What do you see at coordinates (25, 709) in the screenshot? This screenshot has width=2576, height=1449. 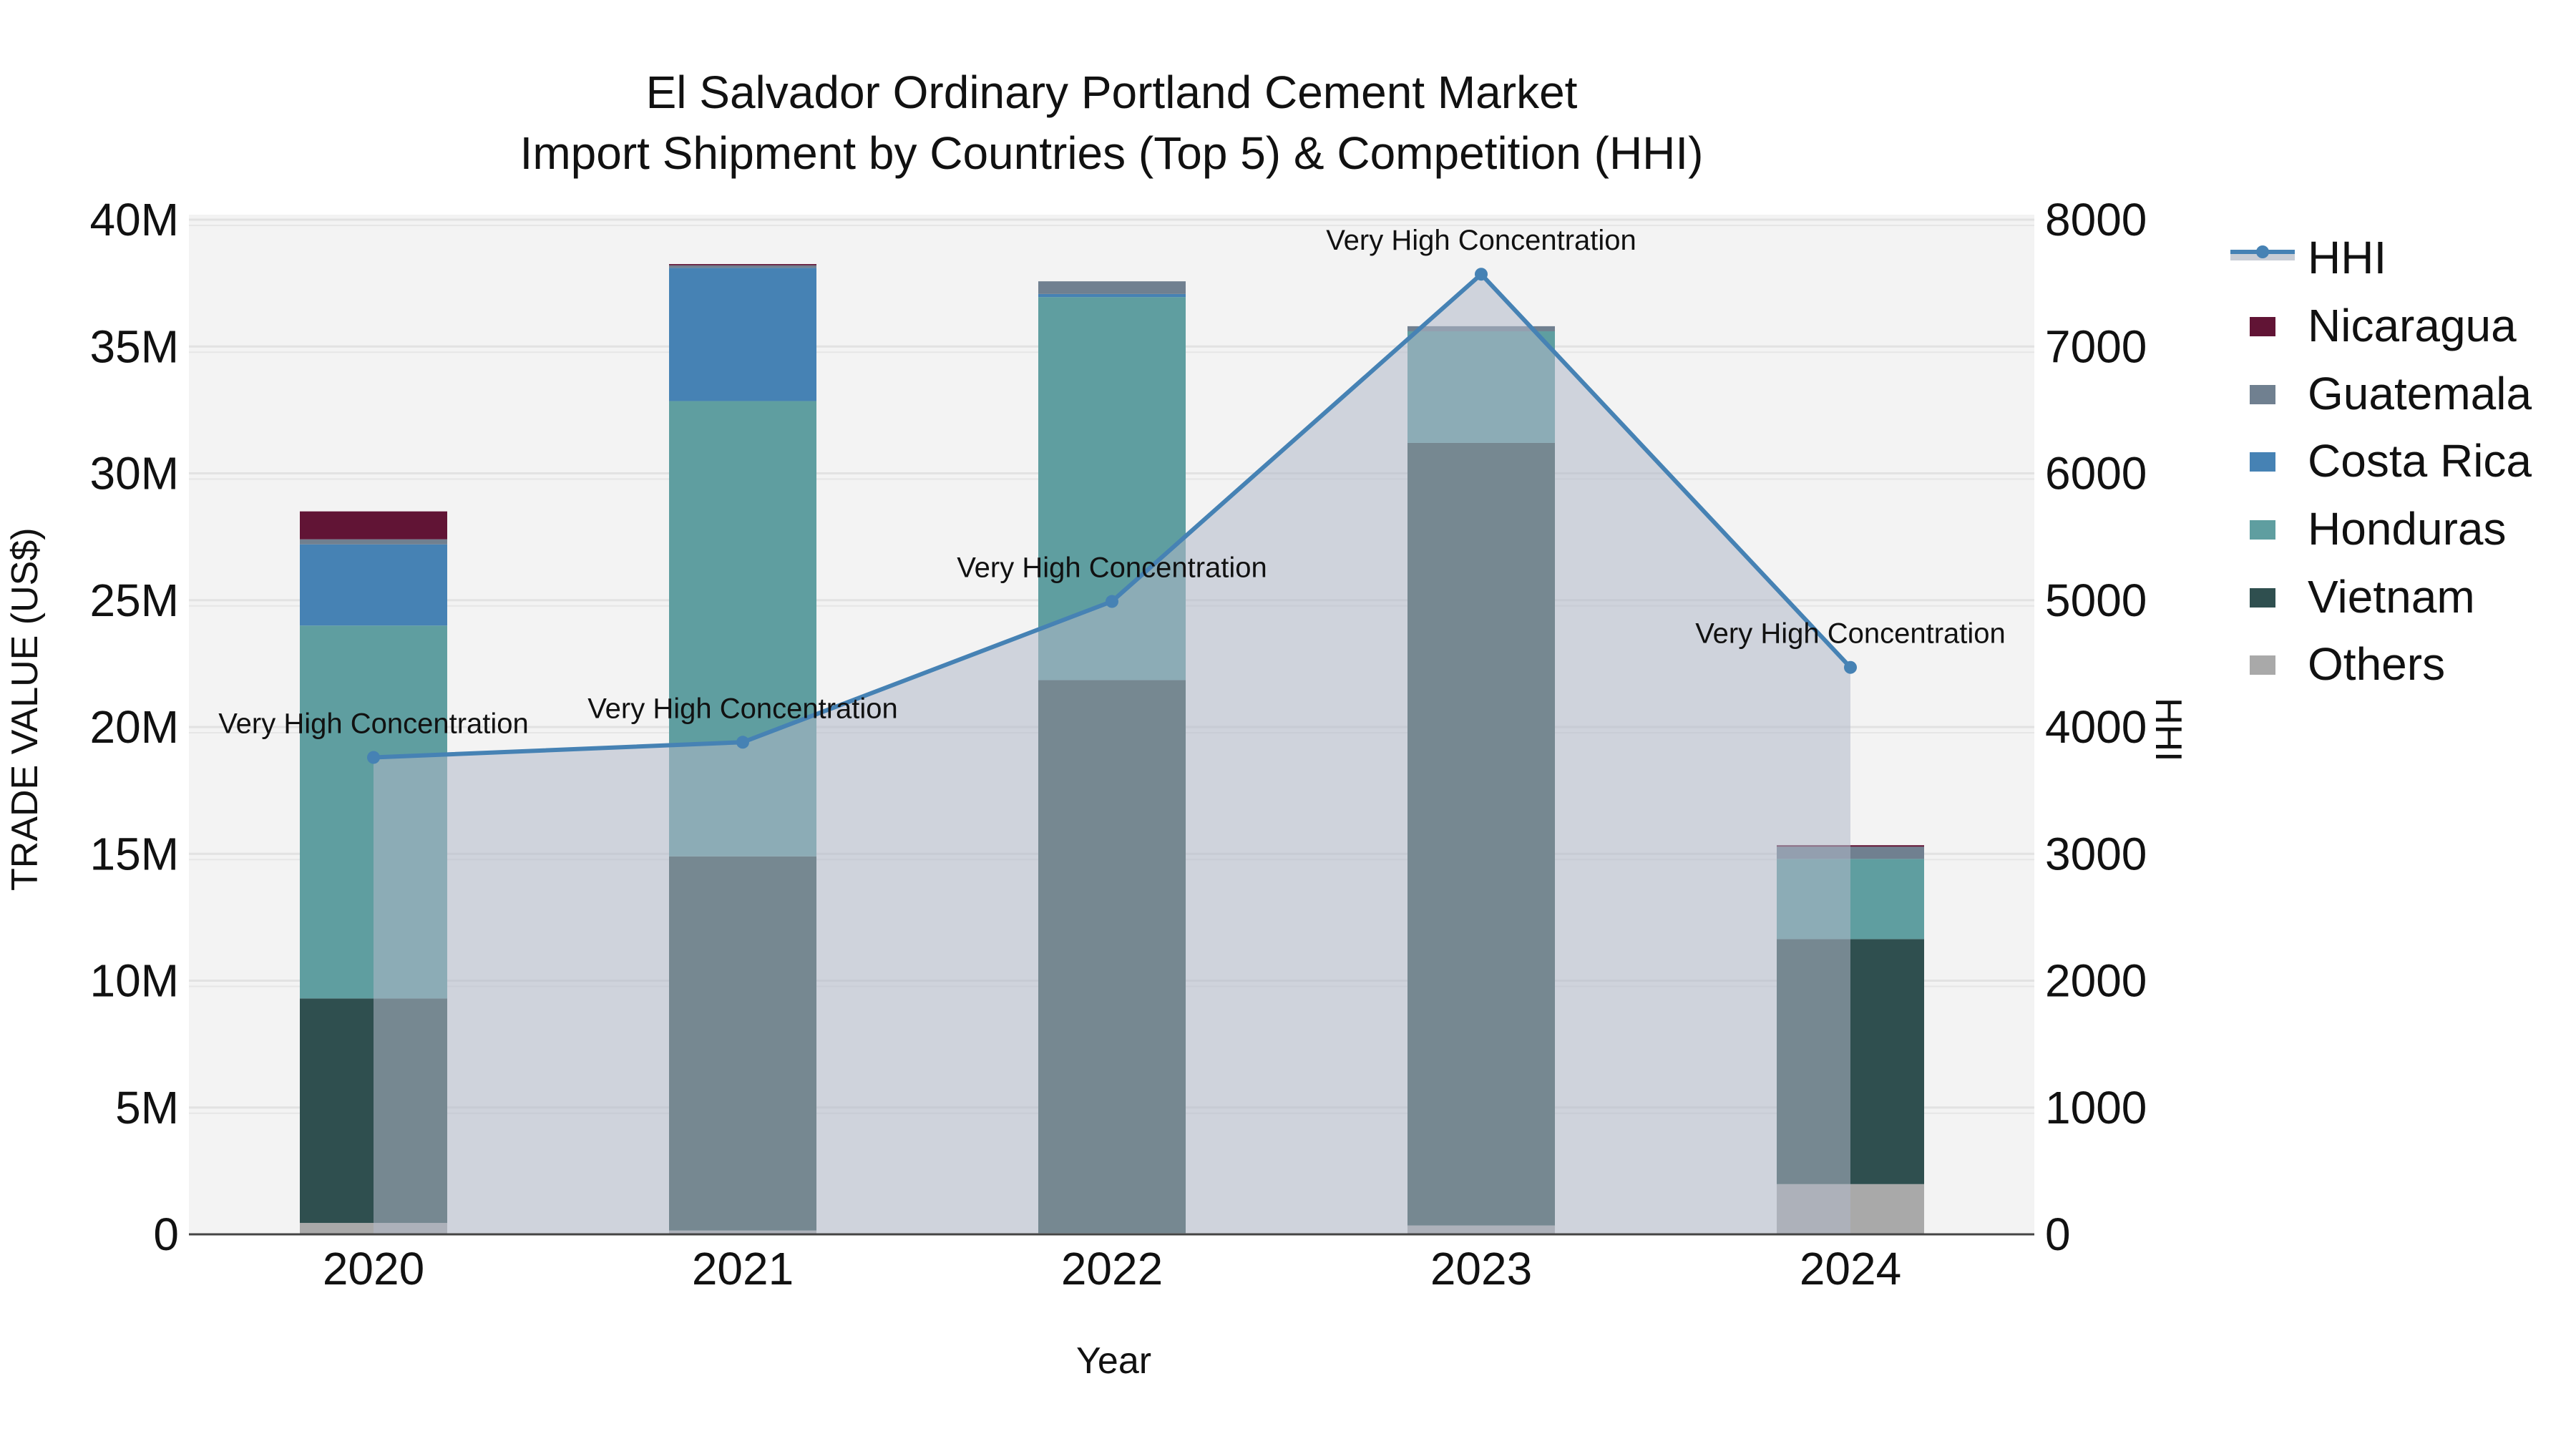 I see `y-left-axis-title: TRADE VALUE (US$)` at bounding box center [25, 709].